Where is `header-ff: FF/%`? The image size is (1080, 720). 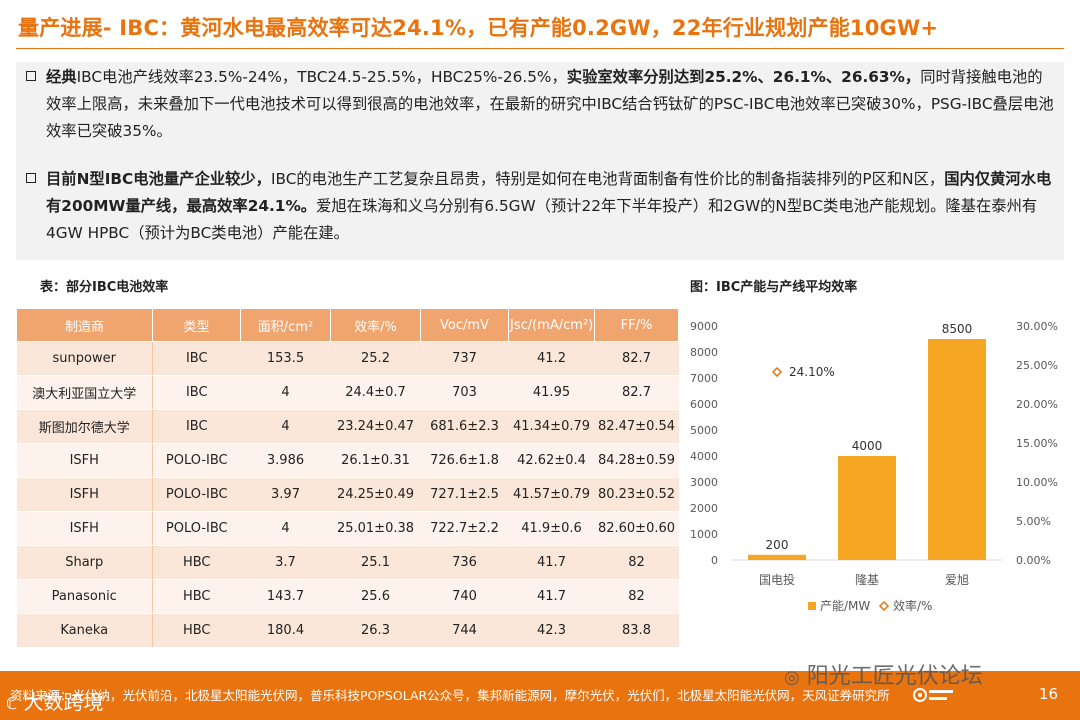
header-ff: FF/% is located at coordinates (636, 325).